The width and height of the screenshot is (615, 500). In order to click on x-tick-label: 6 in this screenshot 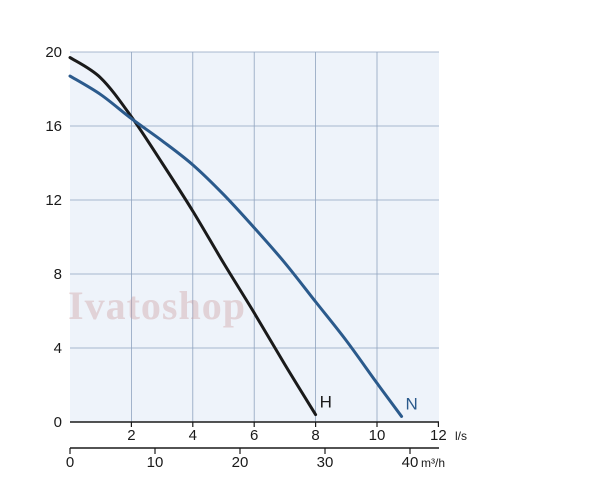, I will do `click(254, 435)`.